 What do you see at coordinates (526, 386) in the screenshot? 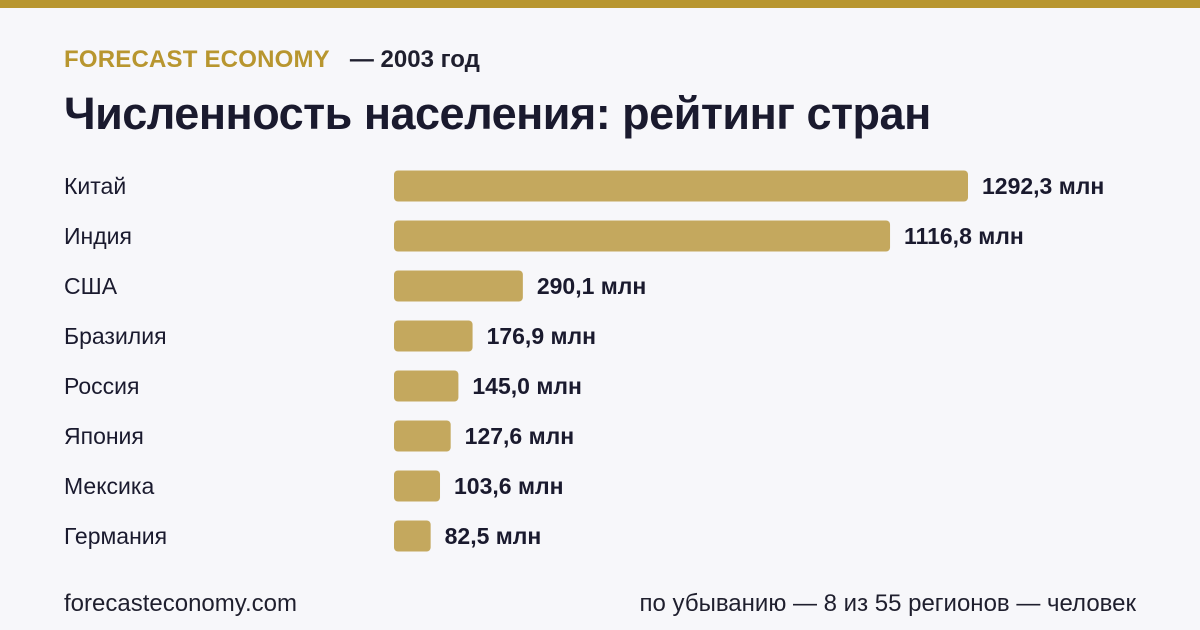
I see `value-label: 145,0 млн` at bounding box center [526, 386].